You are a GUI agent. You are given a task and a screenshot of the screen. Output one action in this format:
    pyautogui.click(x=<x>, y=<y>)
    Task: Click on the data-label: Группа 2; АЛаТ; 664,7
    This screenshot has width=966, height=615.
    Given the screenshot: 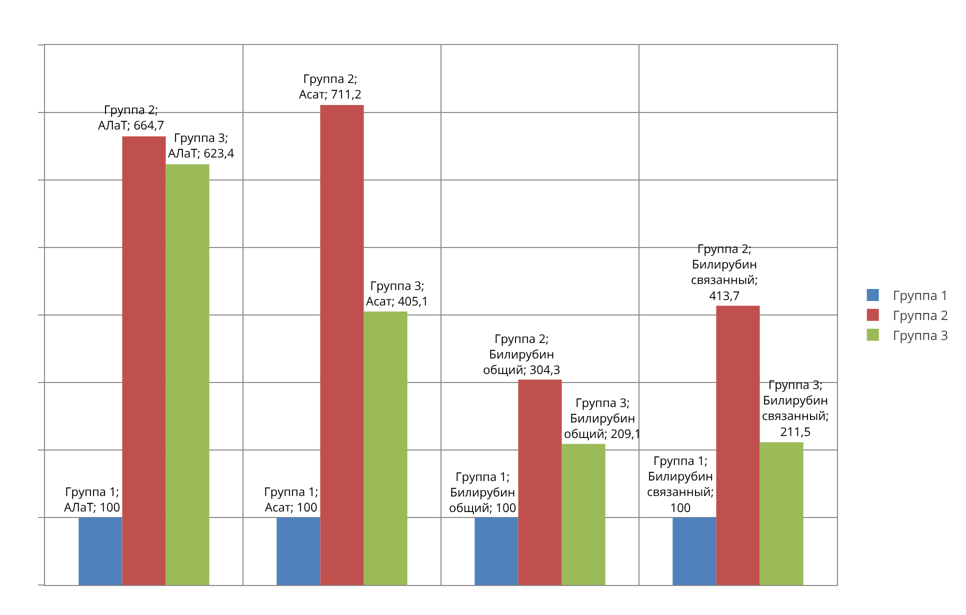 What is the action you would take?
    pyautogui.click(x=131, y=117)
    